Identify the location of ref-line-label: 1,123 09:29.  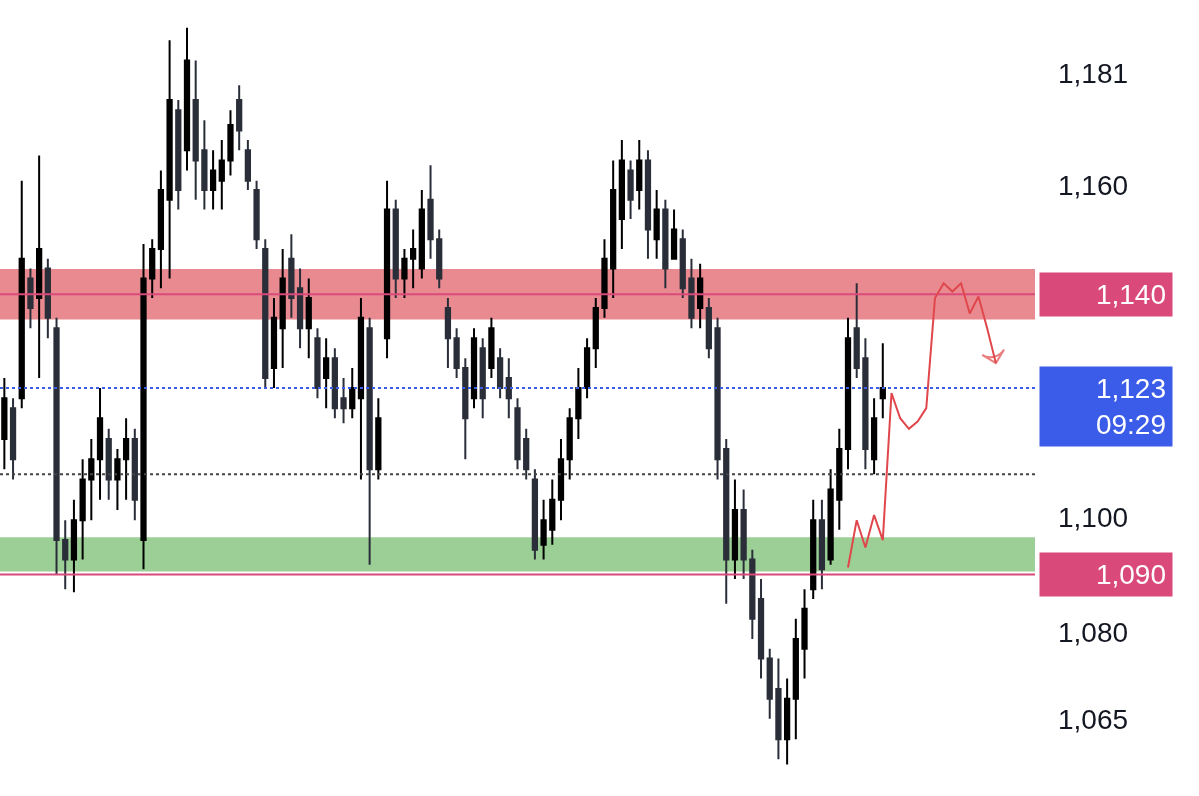
(1130, 407).